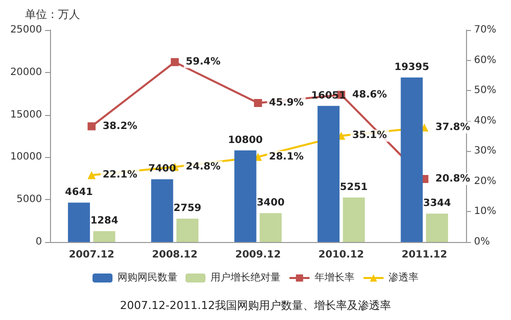 The height and width of the screenshot is (320, 511). Describe the element at coordinates (175, 255) in the screenshot. I see `x-tick-label: 2008.12` at that location.